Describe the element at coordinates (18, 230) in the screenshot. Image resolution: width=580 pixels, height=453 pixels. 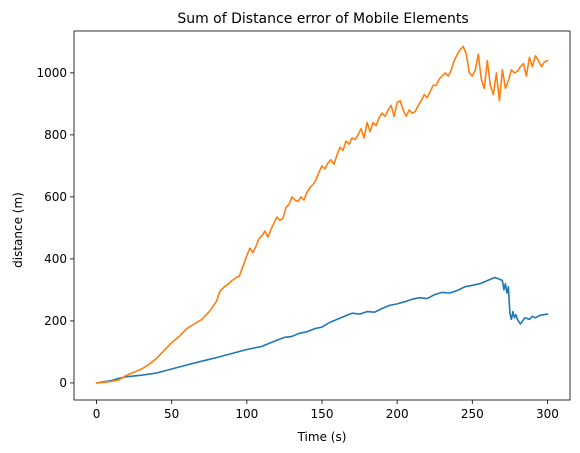
I see `y-axis-label: distance (m)` at that location.